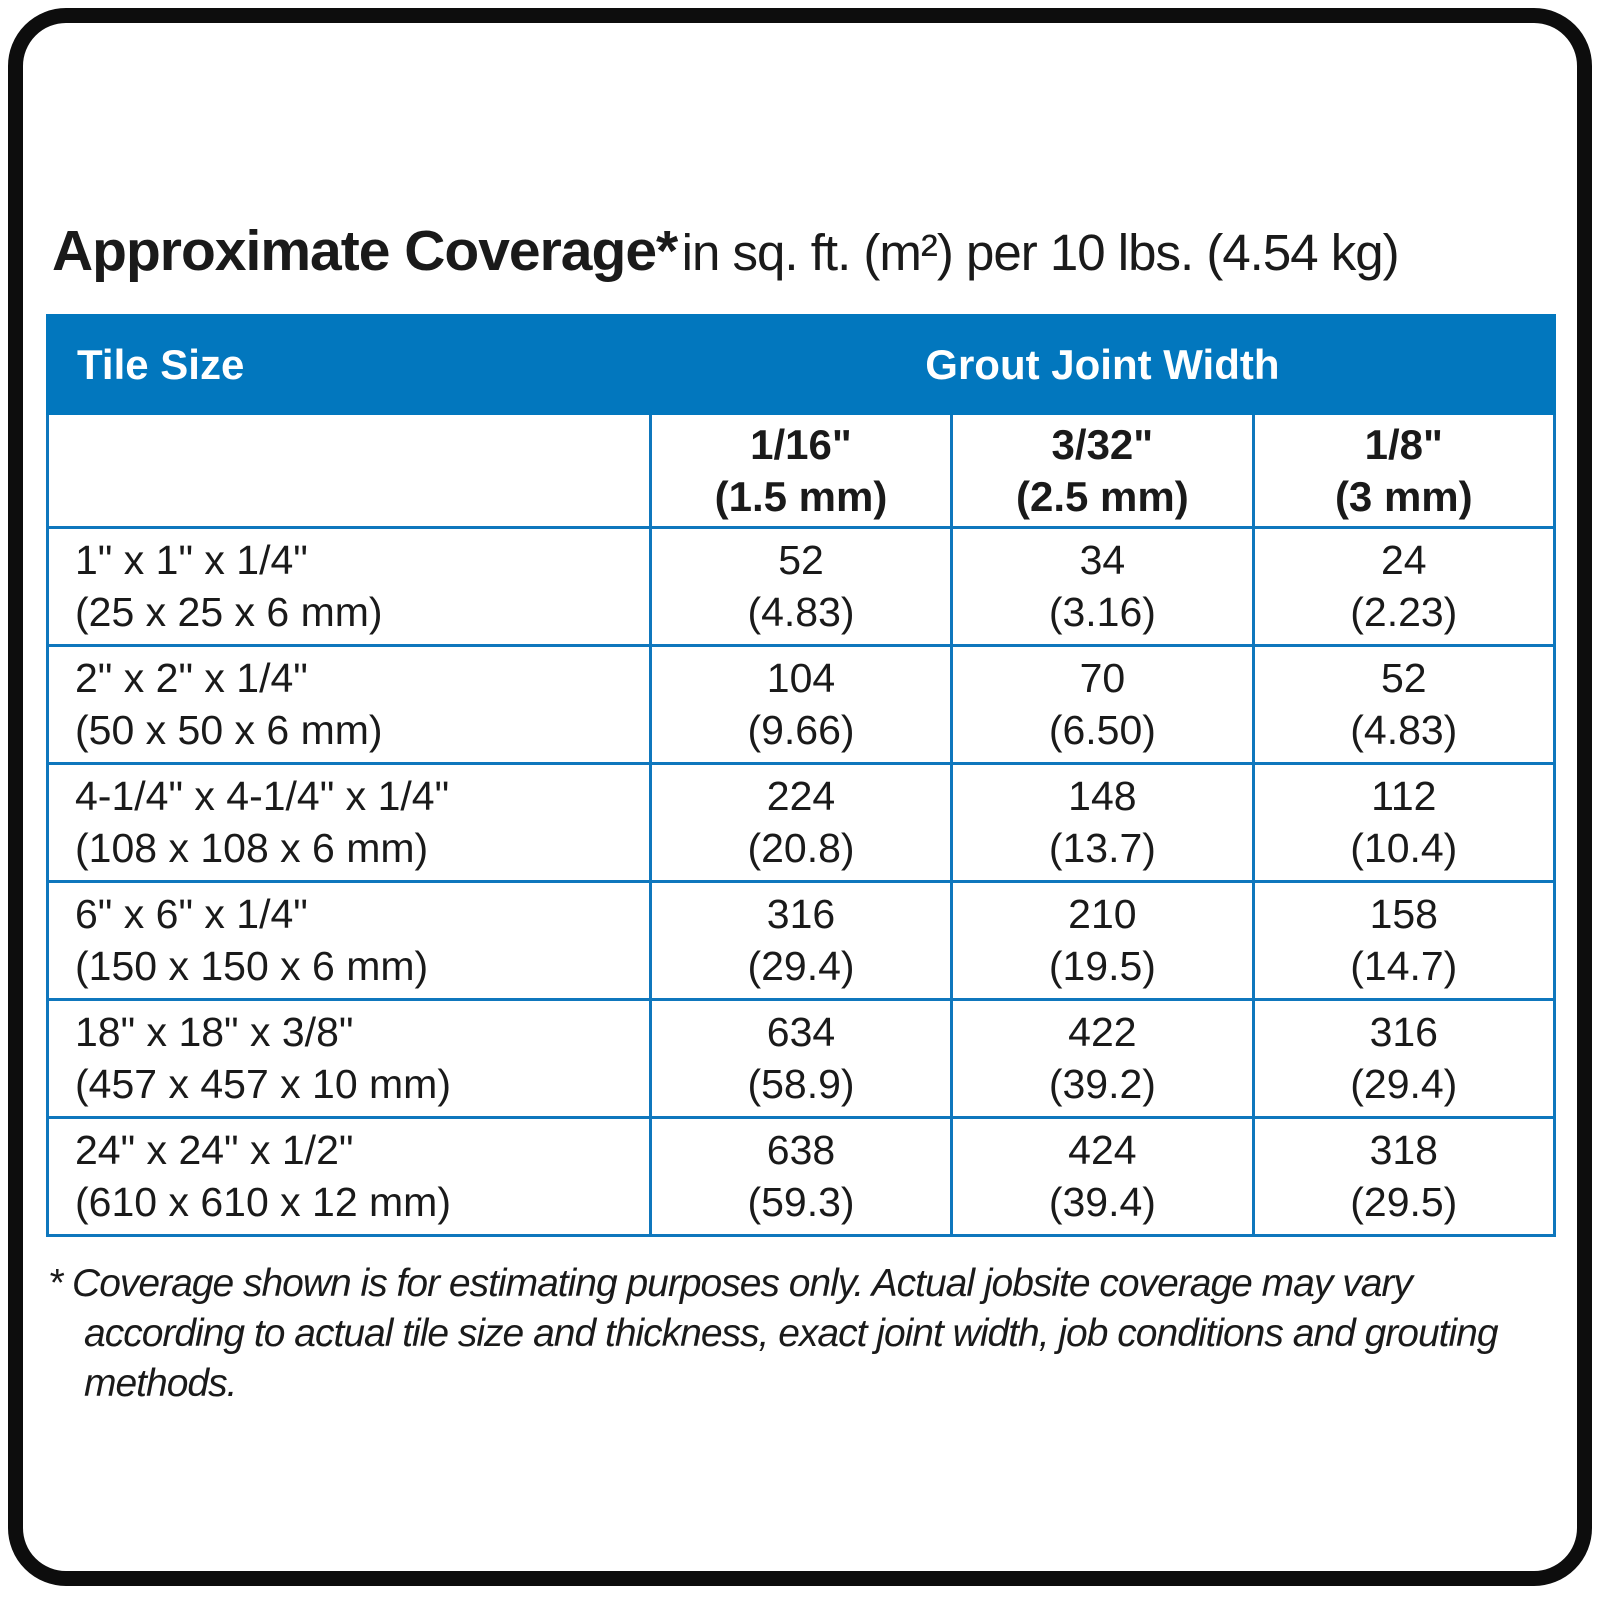 The width and height of the screenshot is (1600, 1600). Describe the element at coordinates (1102, 470) in the screenshot. I see `joint-width-col-2: 3/32" (2.5 mm)` at that location.